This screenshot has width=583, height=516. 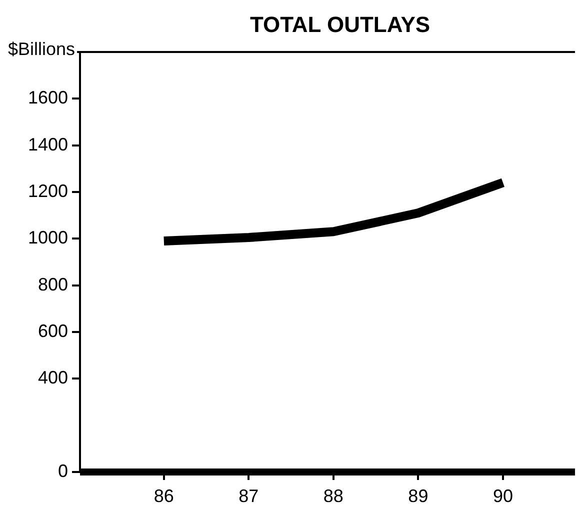 What do you see at coordinates (53, 330) in the screenshot?
I see `y-tick-label: 600` at bounding box center [53, 330].